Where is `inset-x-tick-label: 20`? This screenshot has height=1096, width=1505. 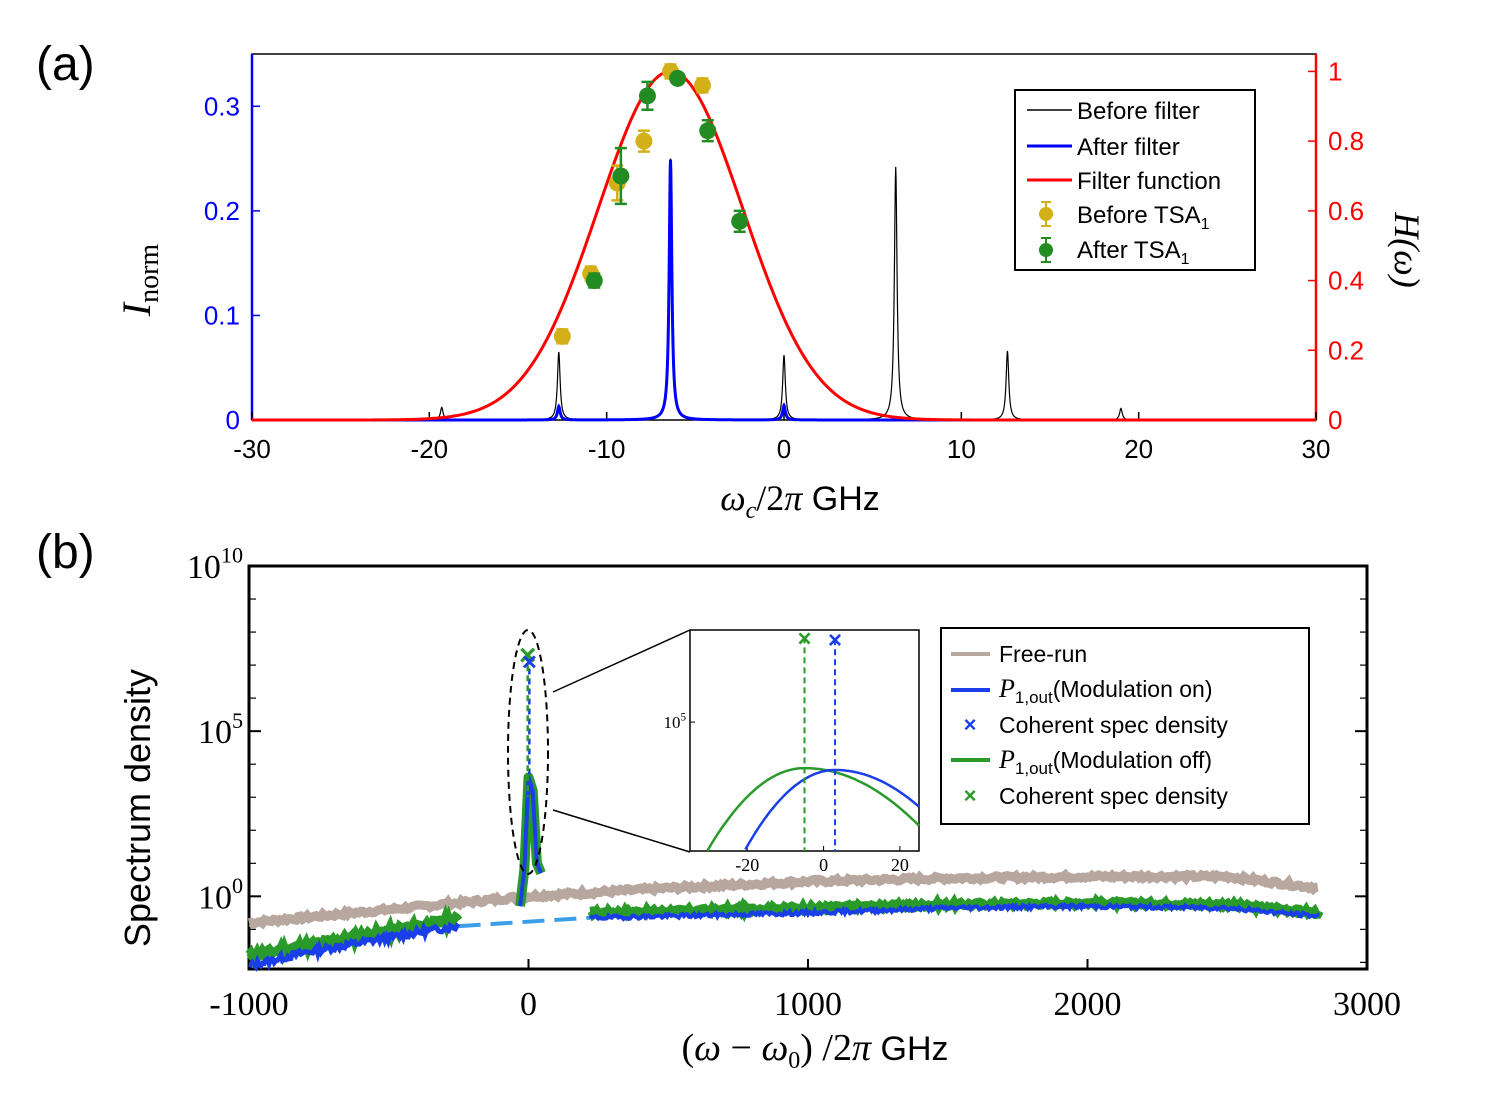
inset-x-tick-label: 20 is located at coordinates (900, 865).